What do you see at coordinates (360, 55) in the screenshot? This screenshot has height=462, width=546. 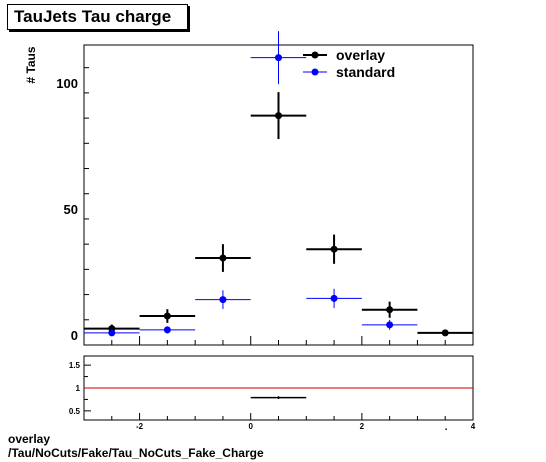 I see `legend-label-overlay: overlay` at bounding box center [360, 55].